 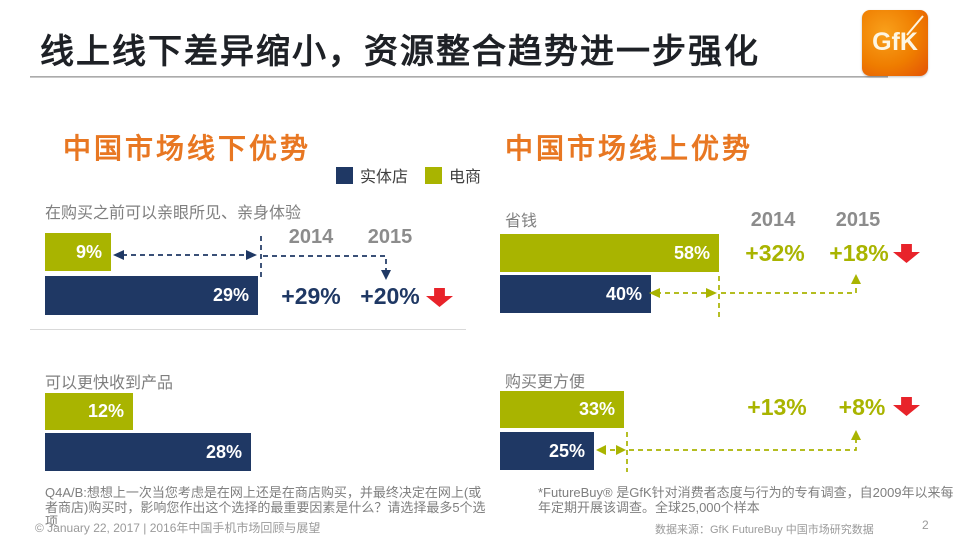 What do you see at coordinates (223, 451) in the screenshot?
I see `bar-value-label: 28%` at bounding box center [223, 451].